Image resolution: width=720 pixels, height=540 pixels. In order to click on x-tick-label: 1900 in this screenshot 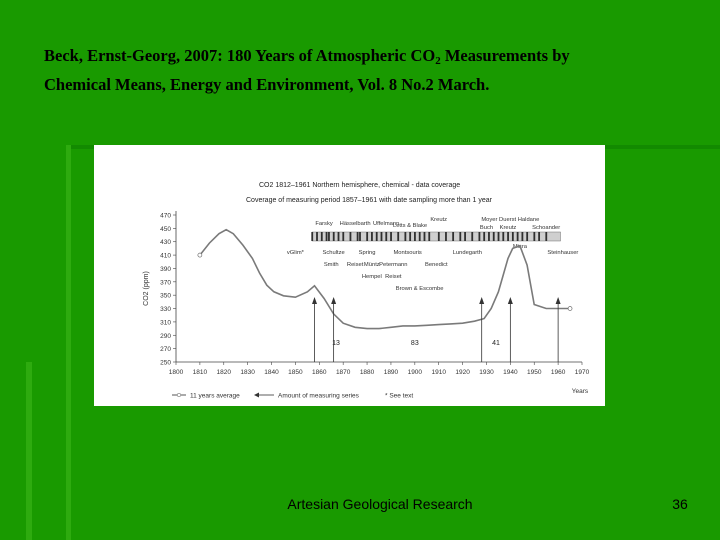, I will do `click(415, 372)`.